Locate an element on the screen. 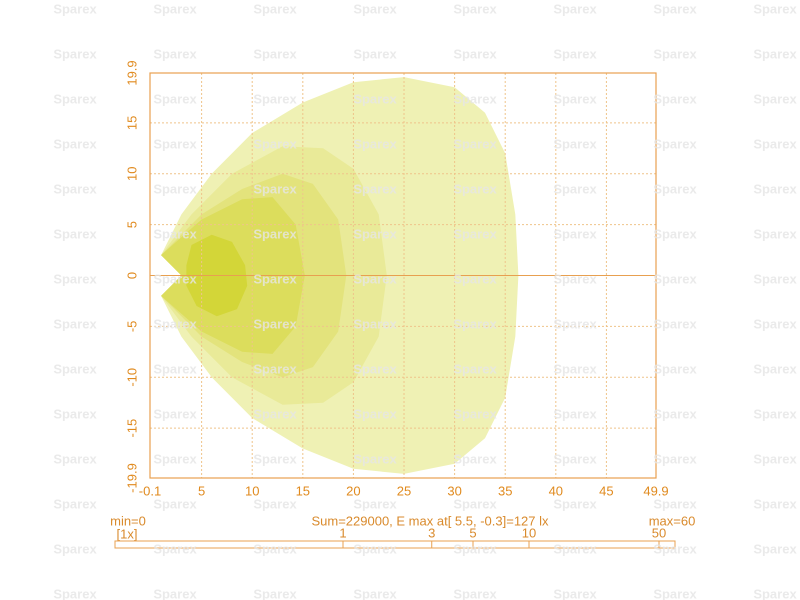  y-tick-label: 0 is located at coordinates (131, 275).